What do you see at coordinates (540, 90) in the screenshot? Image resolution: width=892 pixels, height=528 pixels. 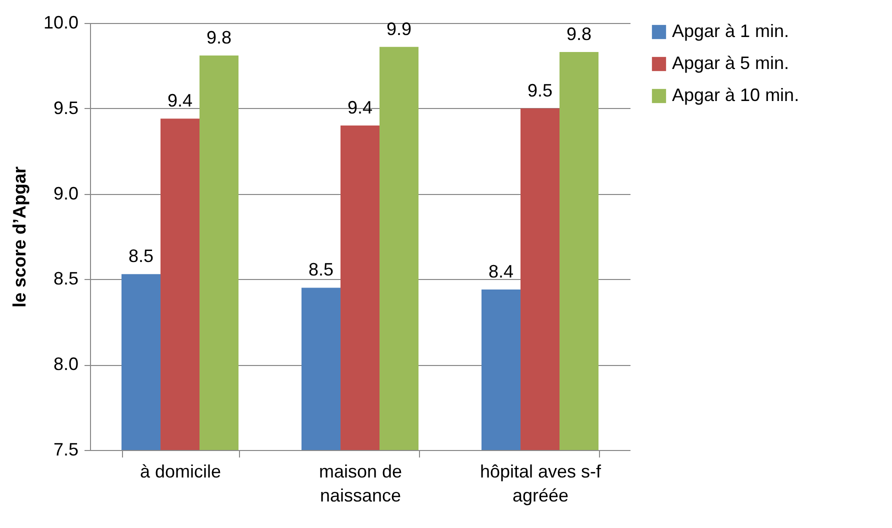 I see `data-label: 9.5` at bounding box center [540, 90].